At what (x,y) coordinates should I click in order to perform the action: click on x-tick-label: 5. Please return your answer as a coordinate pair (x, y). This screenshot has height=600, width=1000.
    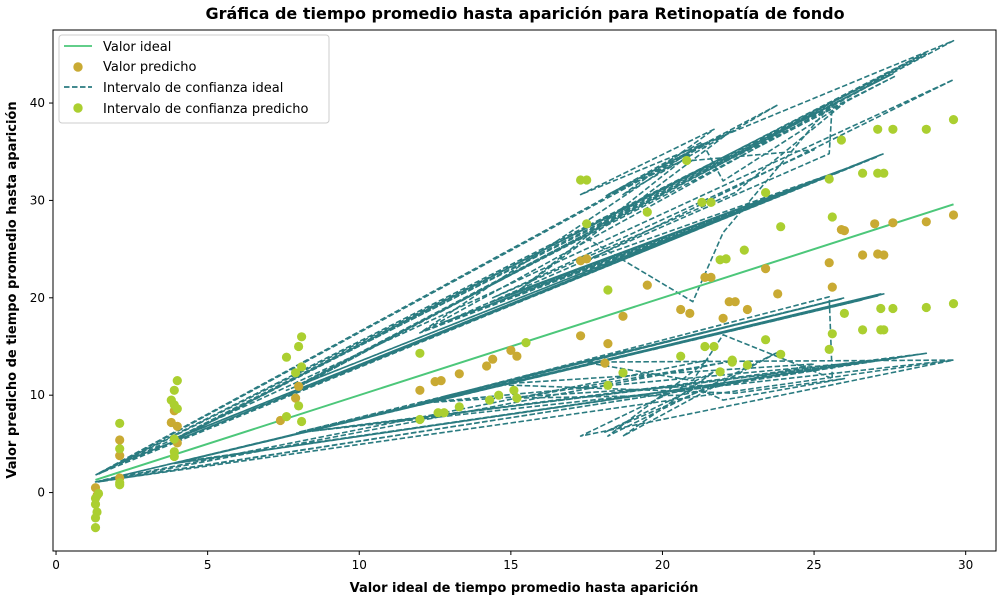
    Looking at the image, I should click on (208, 565).